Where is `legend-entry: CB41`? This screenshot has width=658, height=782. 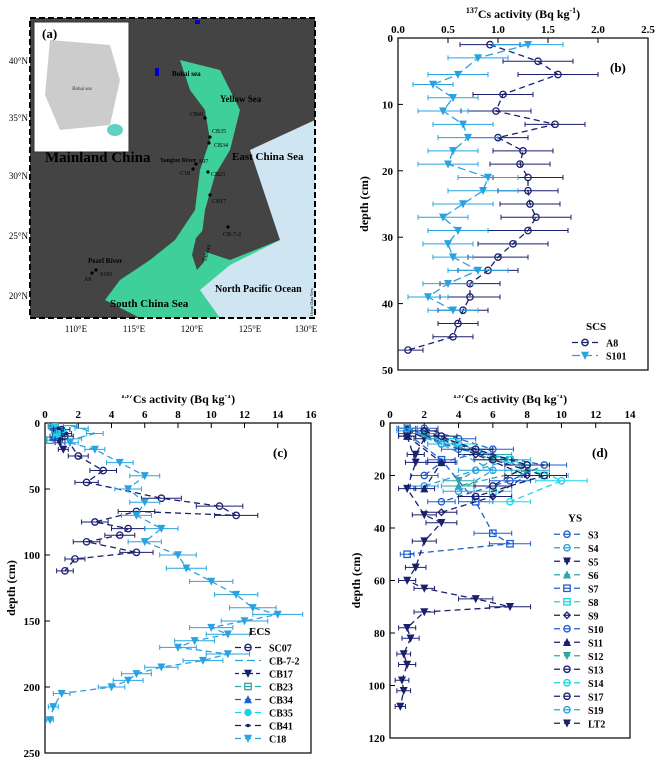 legend-entry: CB41 is located at coordinates (281, 727).